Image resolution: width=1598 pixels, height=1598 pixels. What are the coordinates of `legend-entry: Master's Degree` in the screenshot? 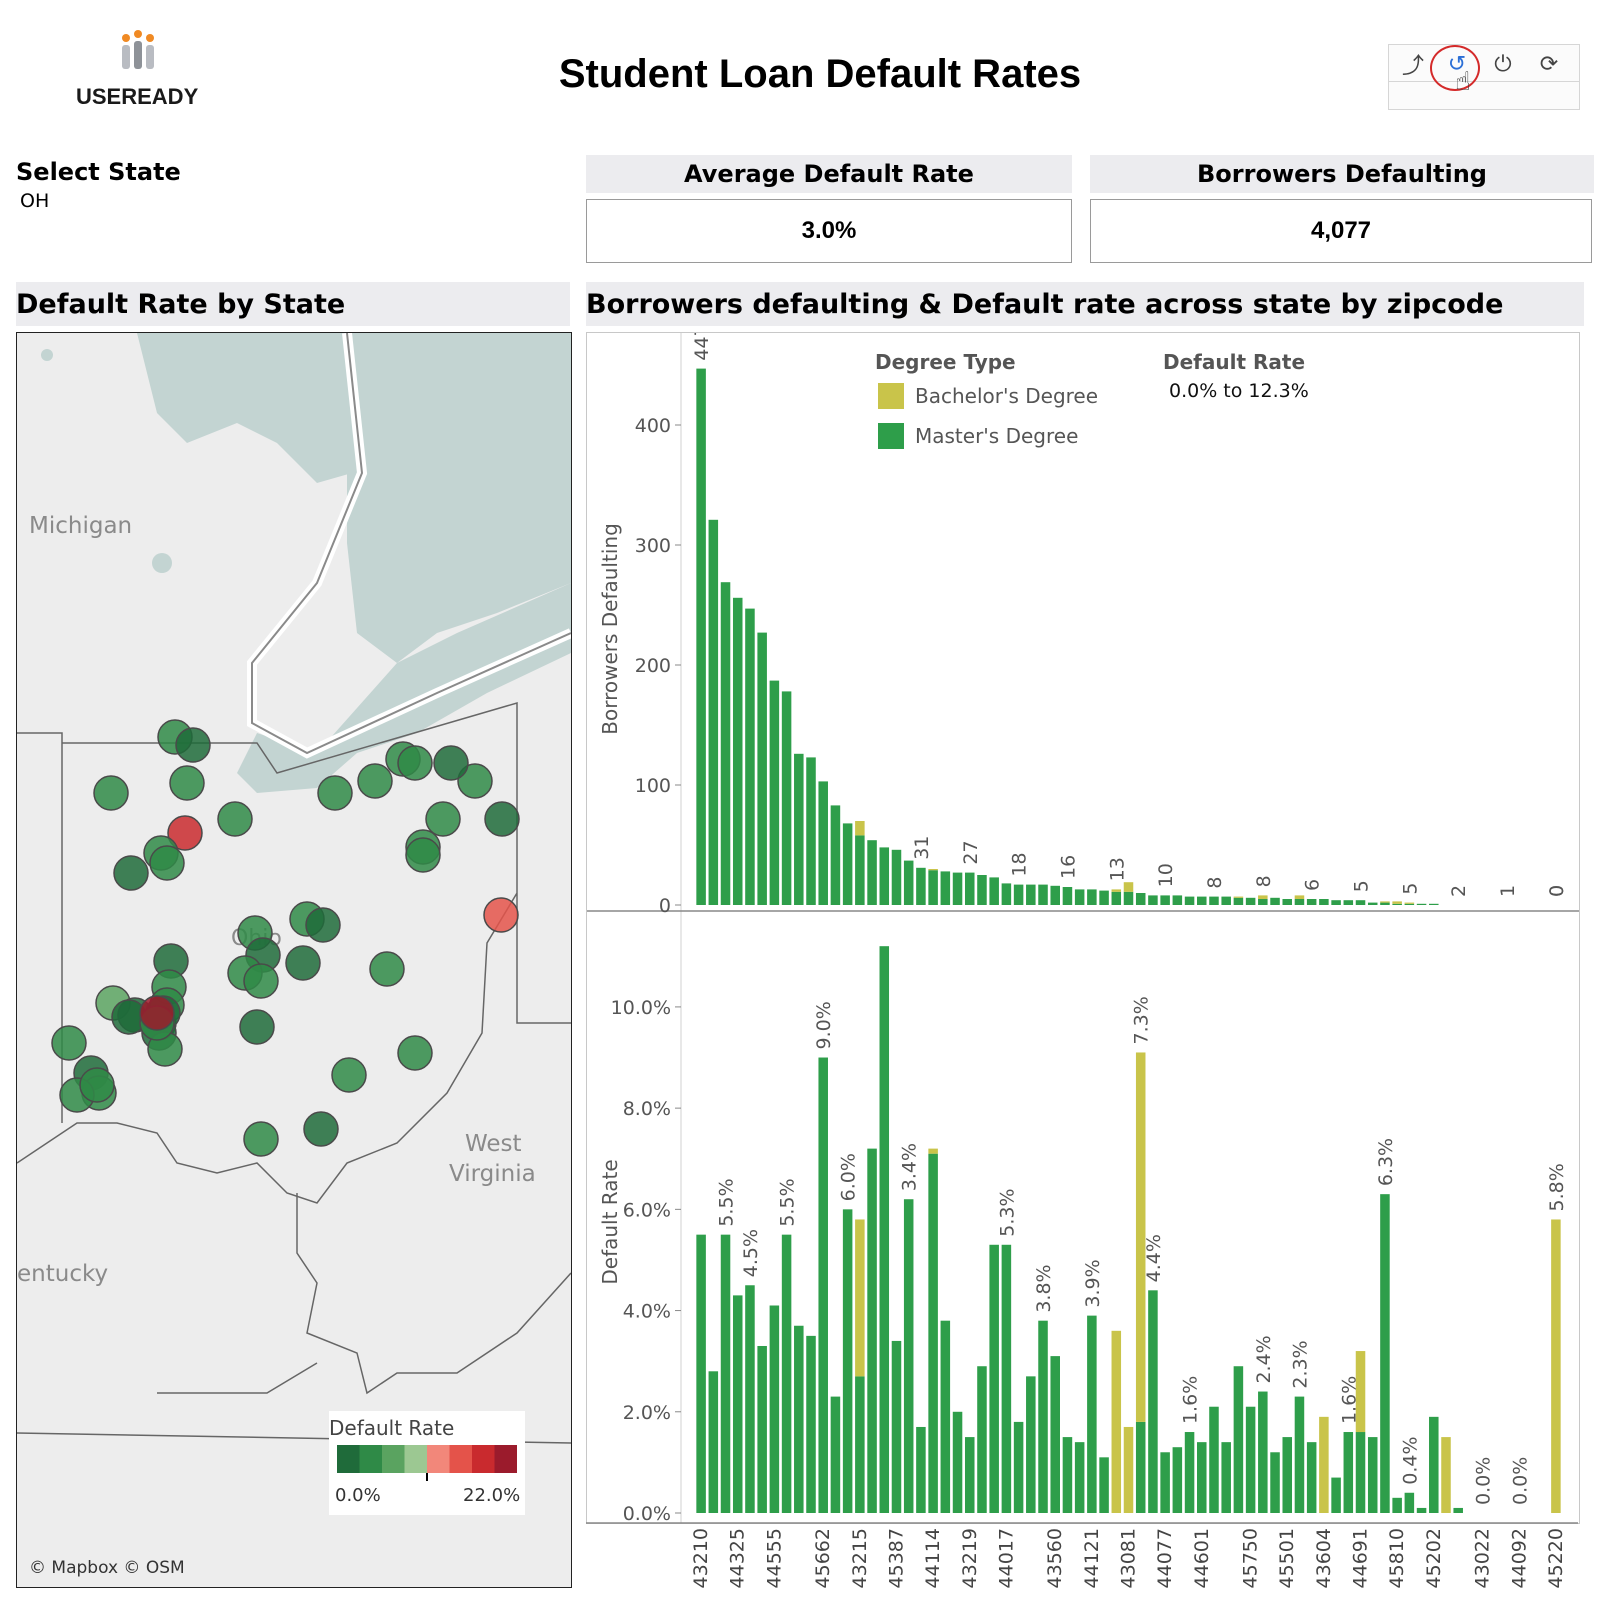 It's located at (996, 436).